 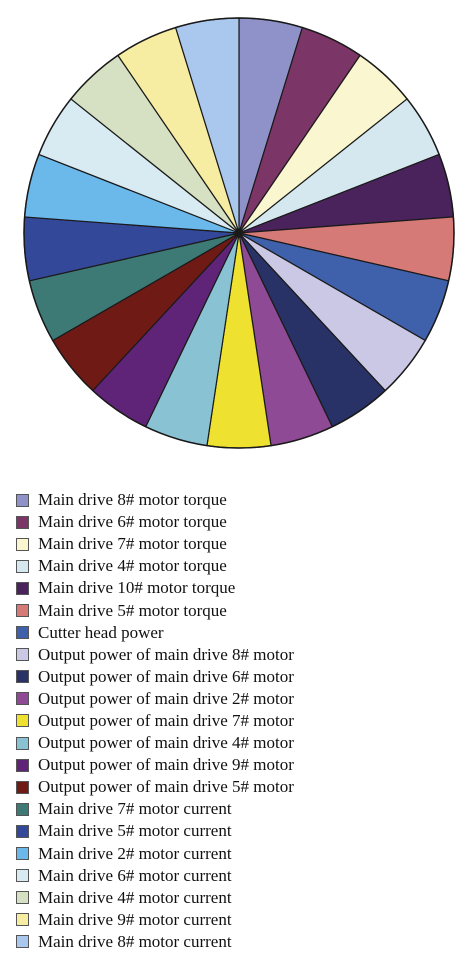 I want to click on legend-item: Main drive 6# motor current, so click(x=241, y=876).